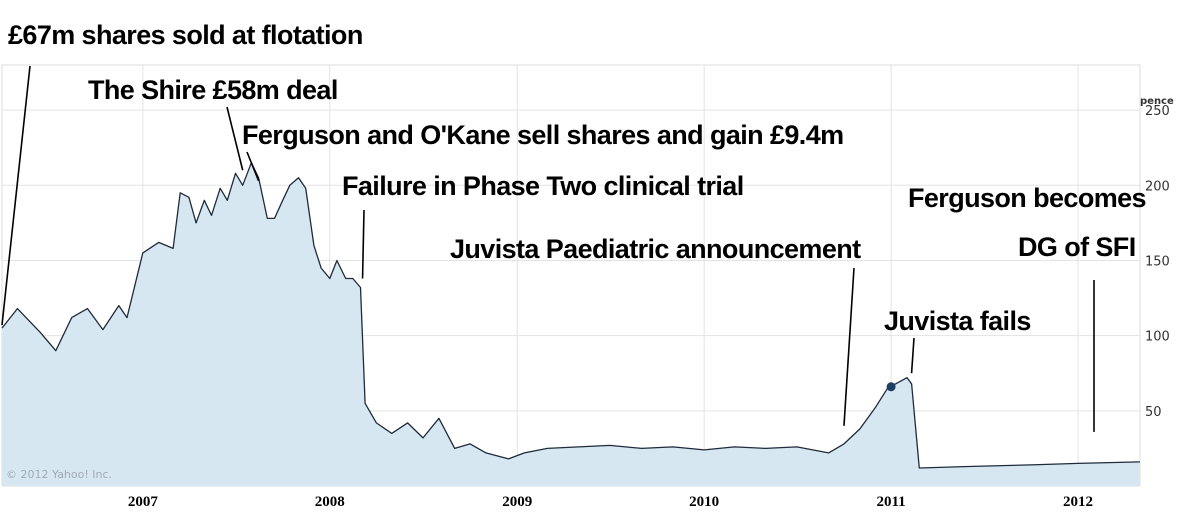 The height and width of the screenshot is (531, 1177). What do you see at coordinates (185, 35) in the screenshot?
I see `annotation-label: £67m shares sold at flotation` at bounding box center [185, 35].